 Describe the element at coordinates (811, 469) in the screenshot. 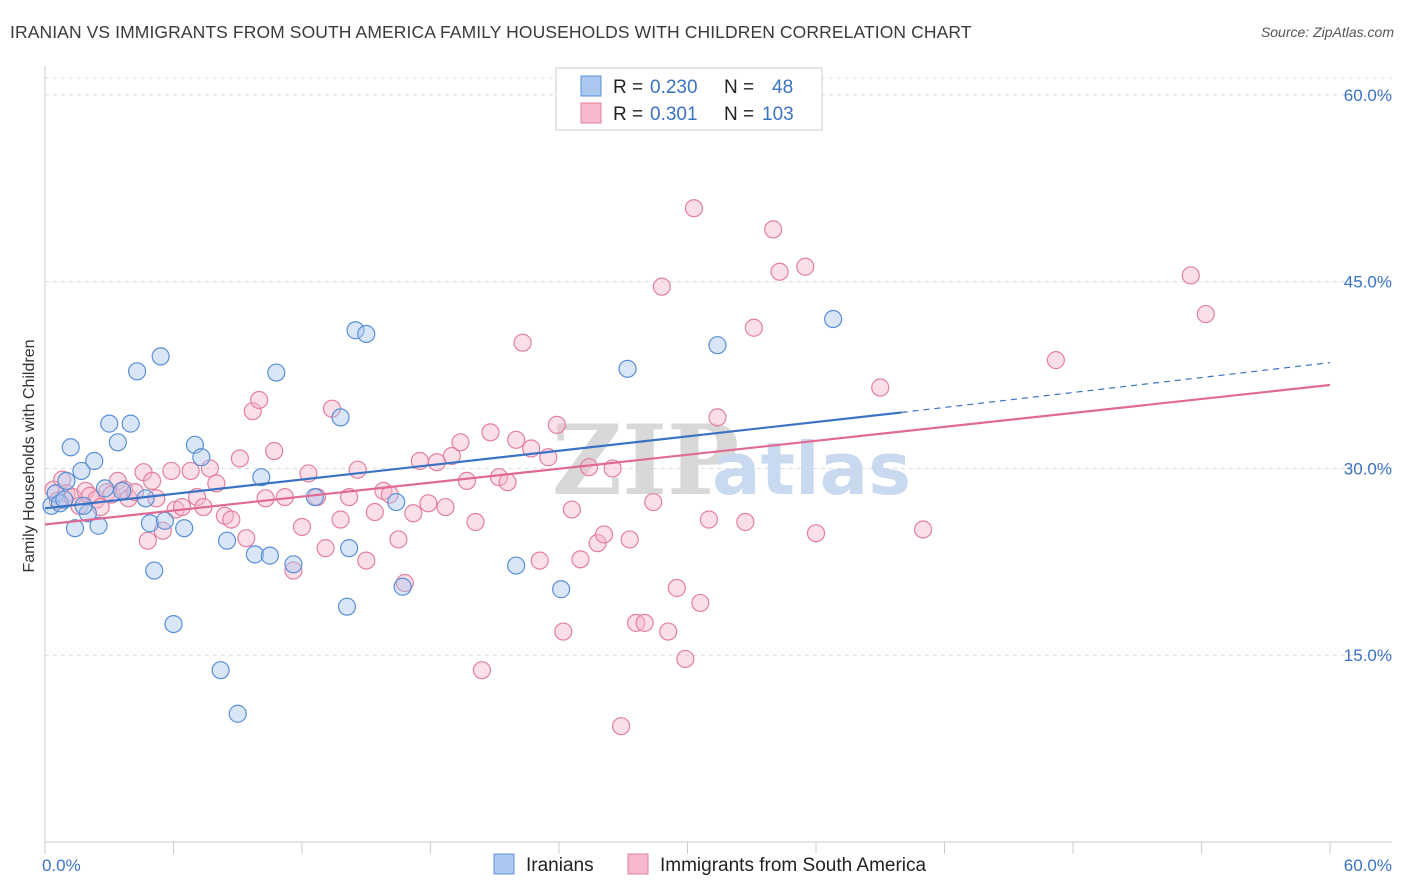

I see `watermark-atlas: atlas` at that location.